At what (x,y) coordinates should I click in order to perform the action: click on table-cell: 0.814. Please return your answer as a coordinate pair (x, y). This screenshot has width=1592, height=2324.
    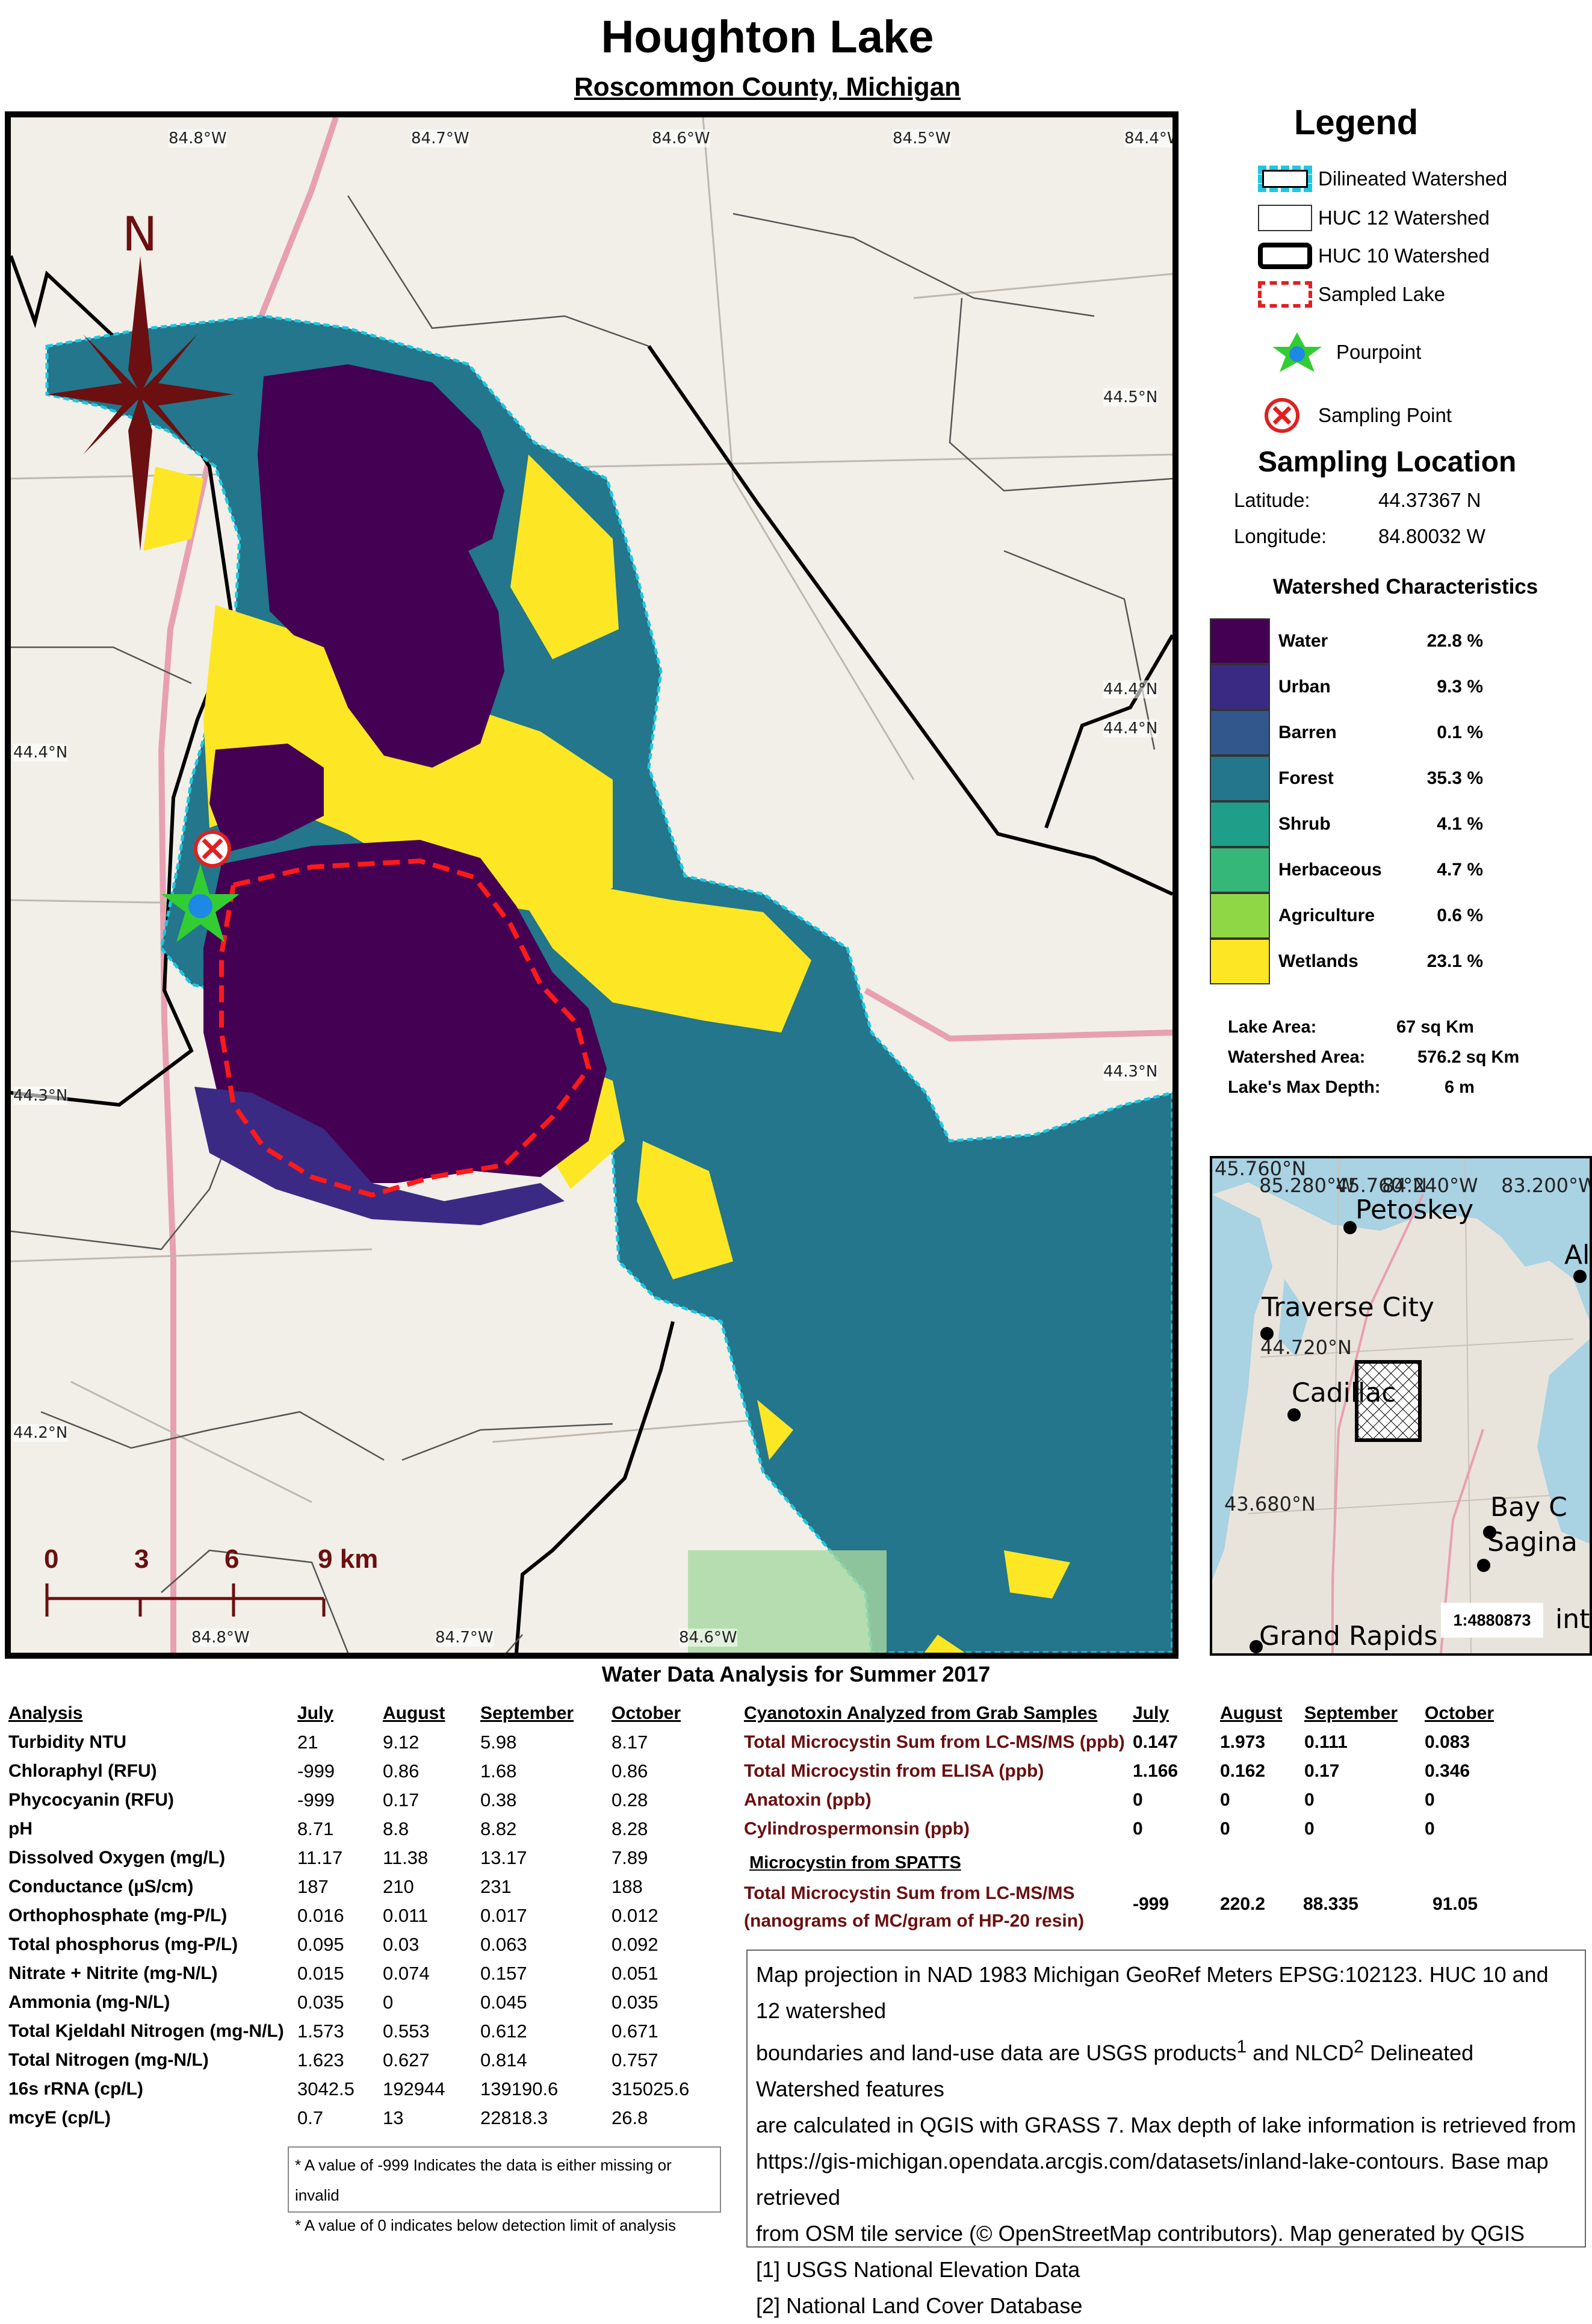
    Looking at the image, I should click on (503, 2060).